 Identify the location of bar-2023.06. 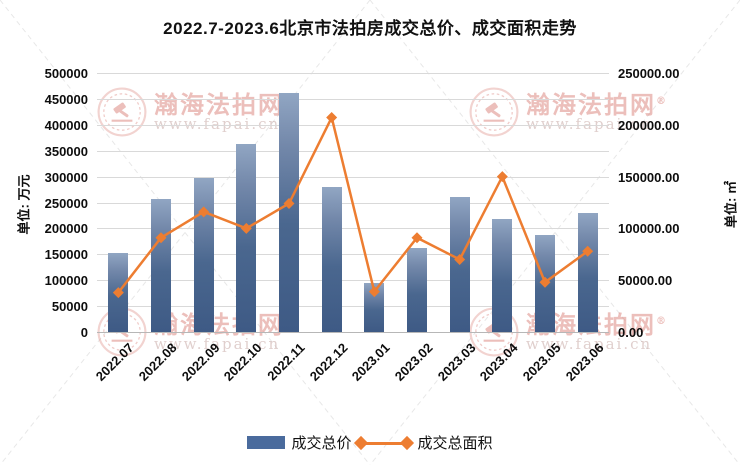
(587, 272).